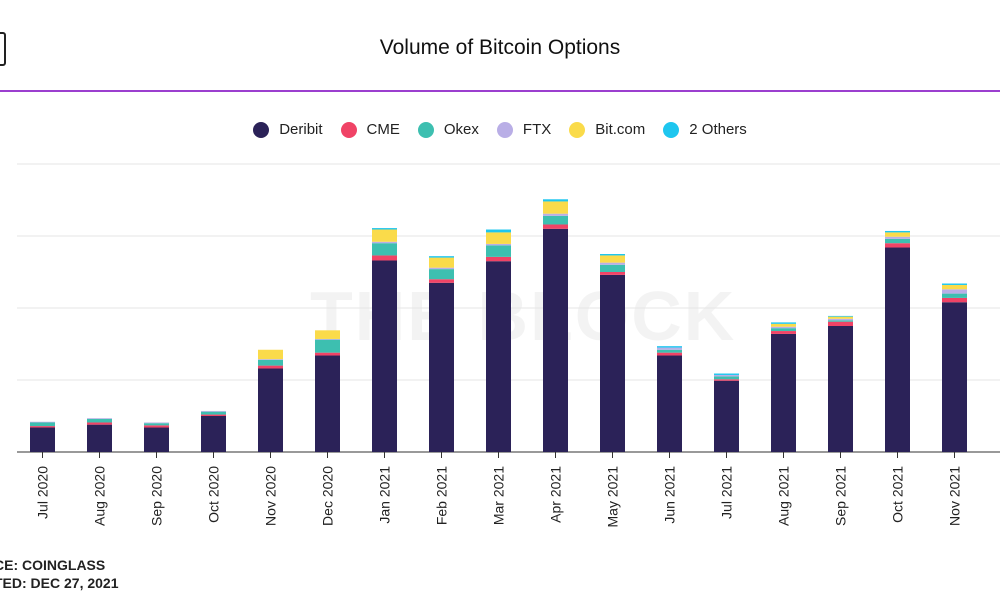 This screenshot has height=600, width=1000. Describe the element at coordinates (370, 129) in the screenshot. I see `legend-item-cme: CME` at that location.